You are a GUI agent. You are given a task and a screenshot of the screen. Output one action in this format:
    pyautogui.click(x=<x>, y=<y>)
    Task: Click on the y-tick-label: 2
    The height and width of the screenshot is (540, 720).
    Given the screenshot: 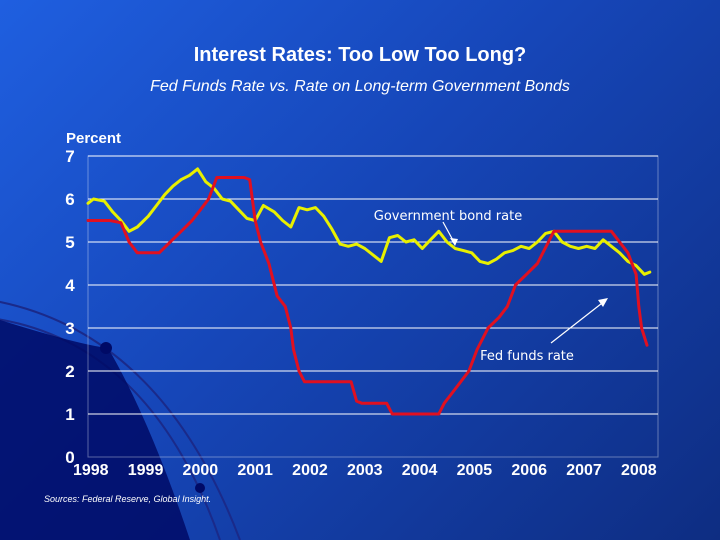 What is the action you would take?
    pyautogui.click(x=69, y=371)
    